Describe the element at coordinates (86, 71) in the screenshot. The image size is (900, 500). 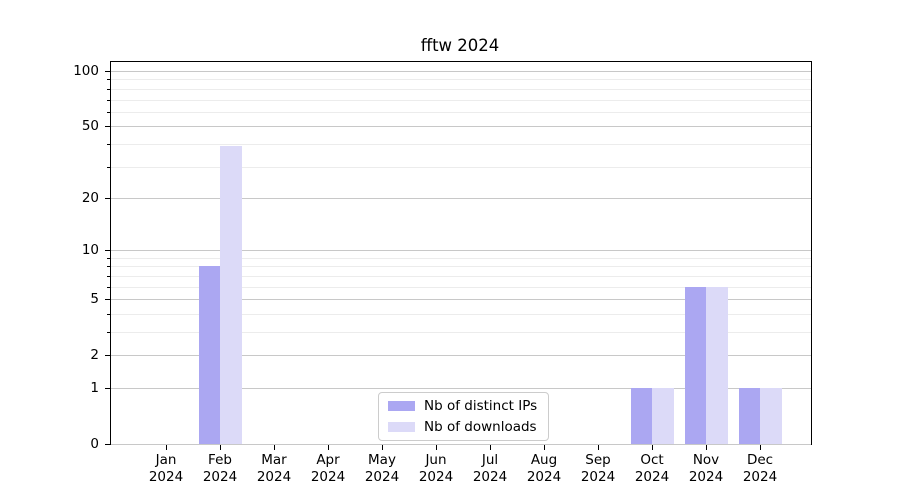
I see `y-tick-label: 100` at that location.